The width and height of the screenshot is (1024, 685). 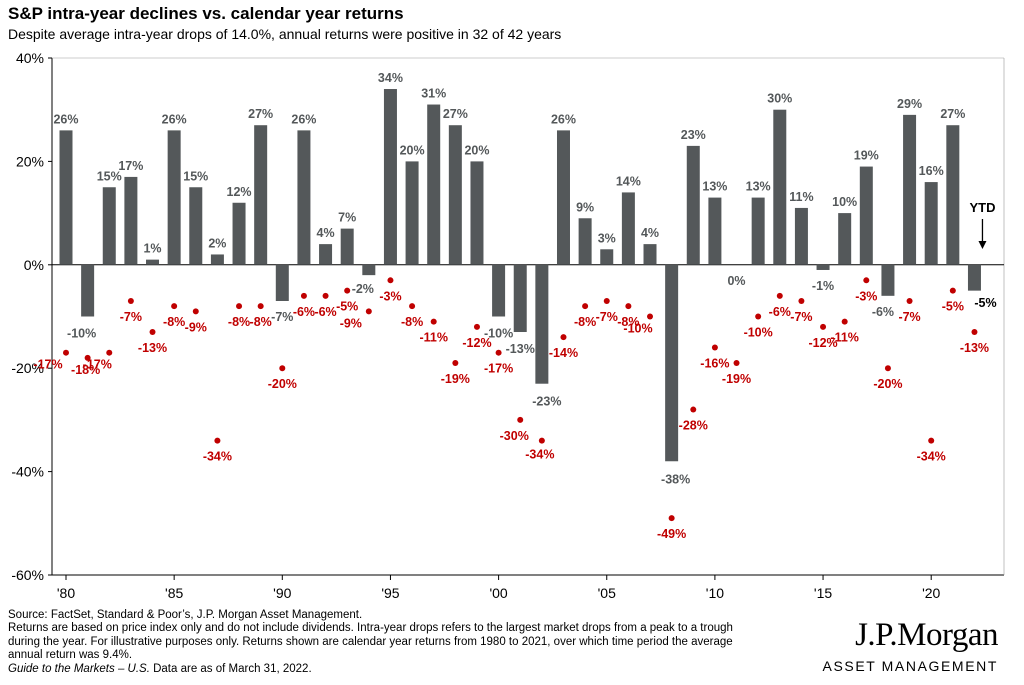 What do you see at coordinates (196, 327) in the screenshot?
I see `decline-label: -9%` at bounding box center [196, 327].